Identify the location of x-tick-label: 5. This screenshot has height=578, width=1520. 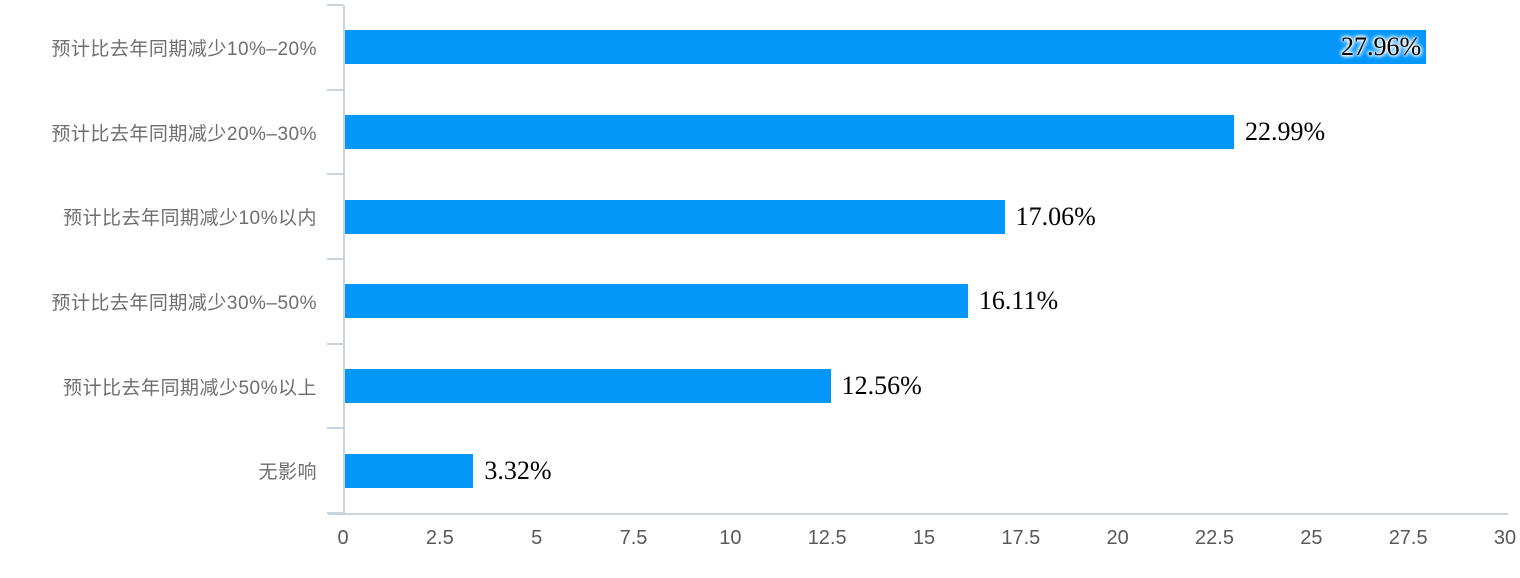
(537, 538).